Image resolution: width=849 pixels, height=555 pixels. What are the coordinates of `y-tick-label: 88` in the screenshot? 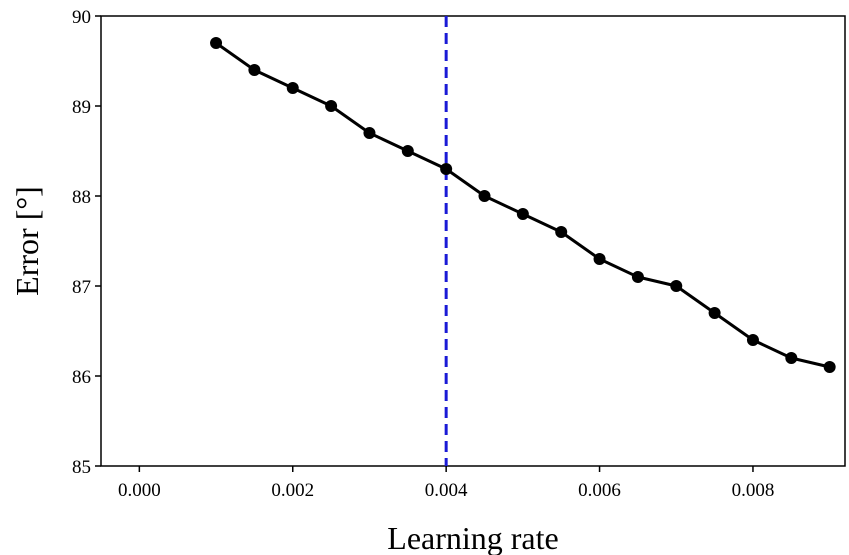 It's located at (81, 197).